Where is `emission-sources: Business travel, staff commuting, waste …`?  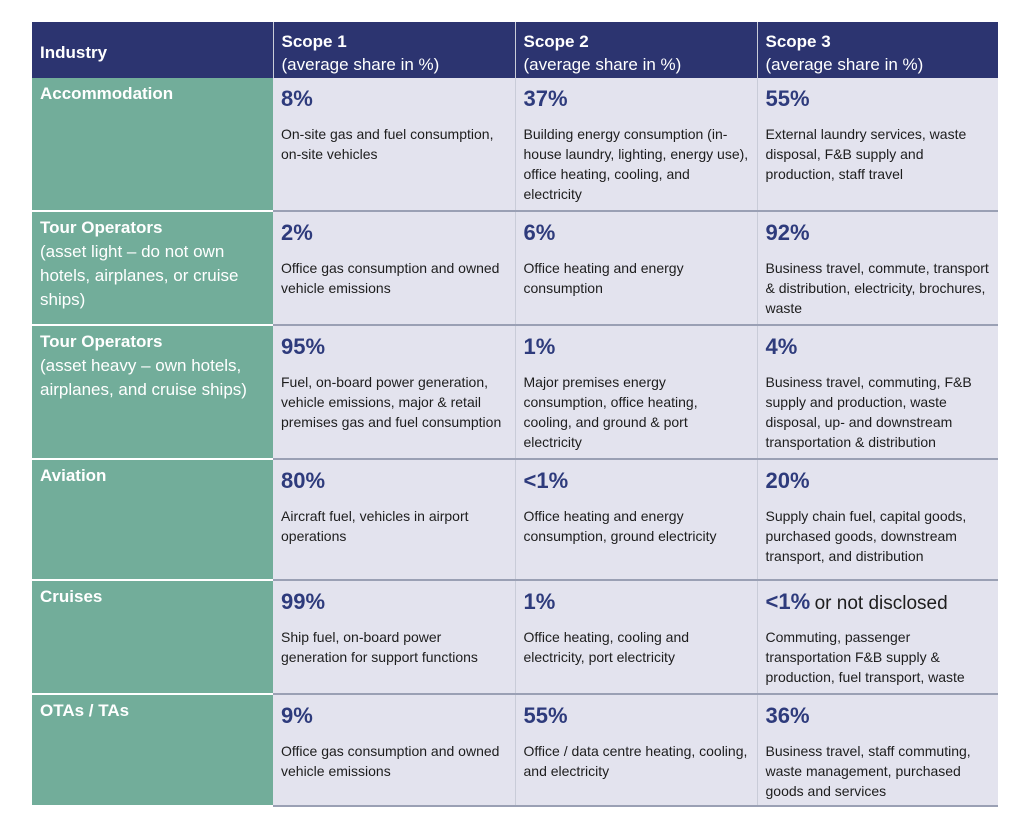
emission-sources: Business travel, staff commuting, waste … is located at coordinates (868, 771).